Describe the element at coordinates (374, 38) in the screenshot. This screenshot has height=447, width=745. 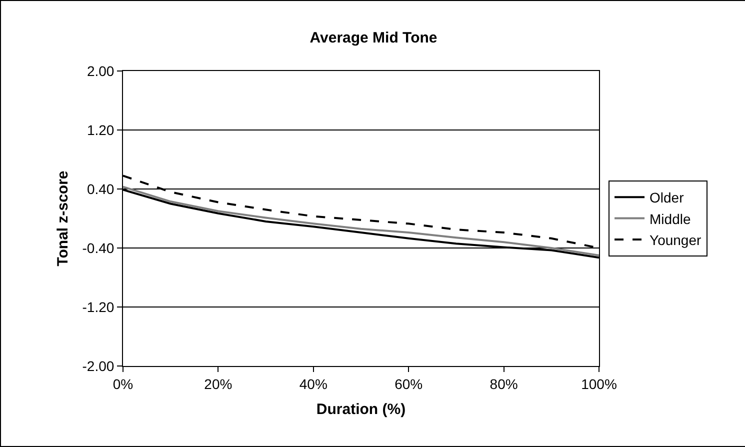
I see `chart-title: Average Mid Tone` at that location.